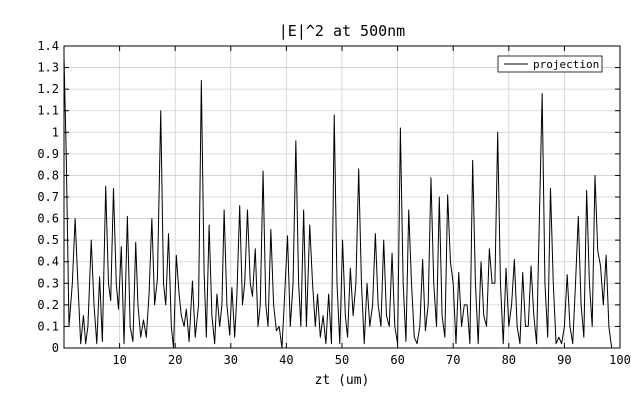 This screenshot has height=405, width=640. What do you see at coordinates (286, 360) in the screenshot?
I see `x-tick-label-3: 40` at bounding box center [286, 360].